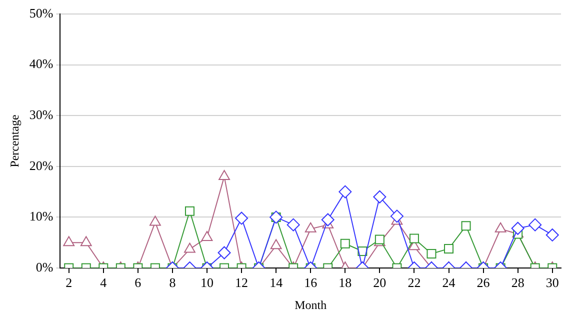 The width and height of the screenshot is (569, 321). What do you see at coordinates (41, 216) in the screenshot?
I see `y-tick-label: 10%` at bounding box center [41, 216].